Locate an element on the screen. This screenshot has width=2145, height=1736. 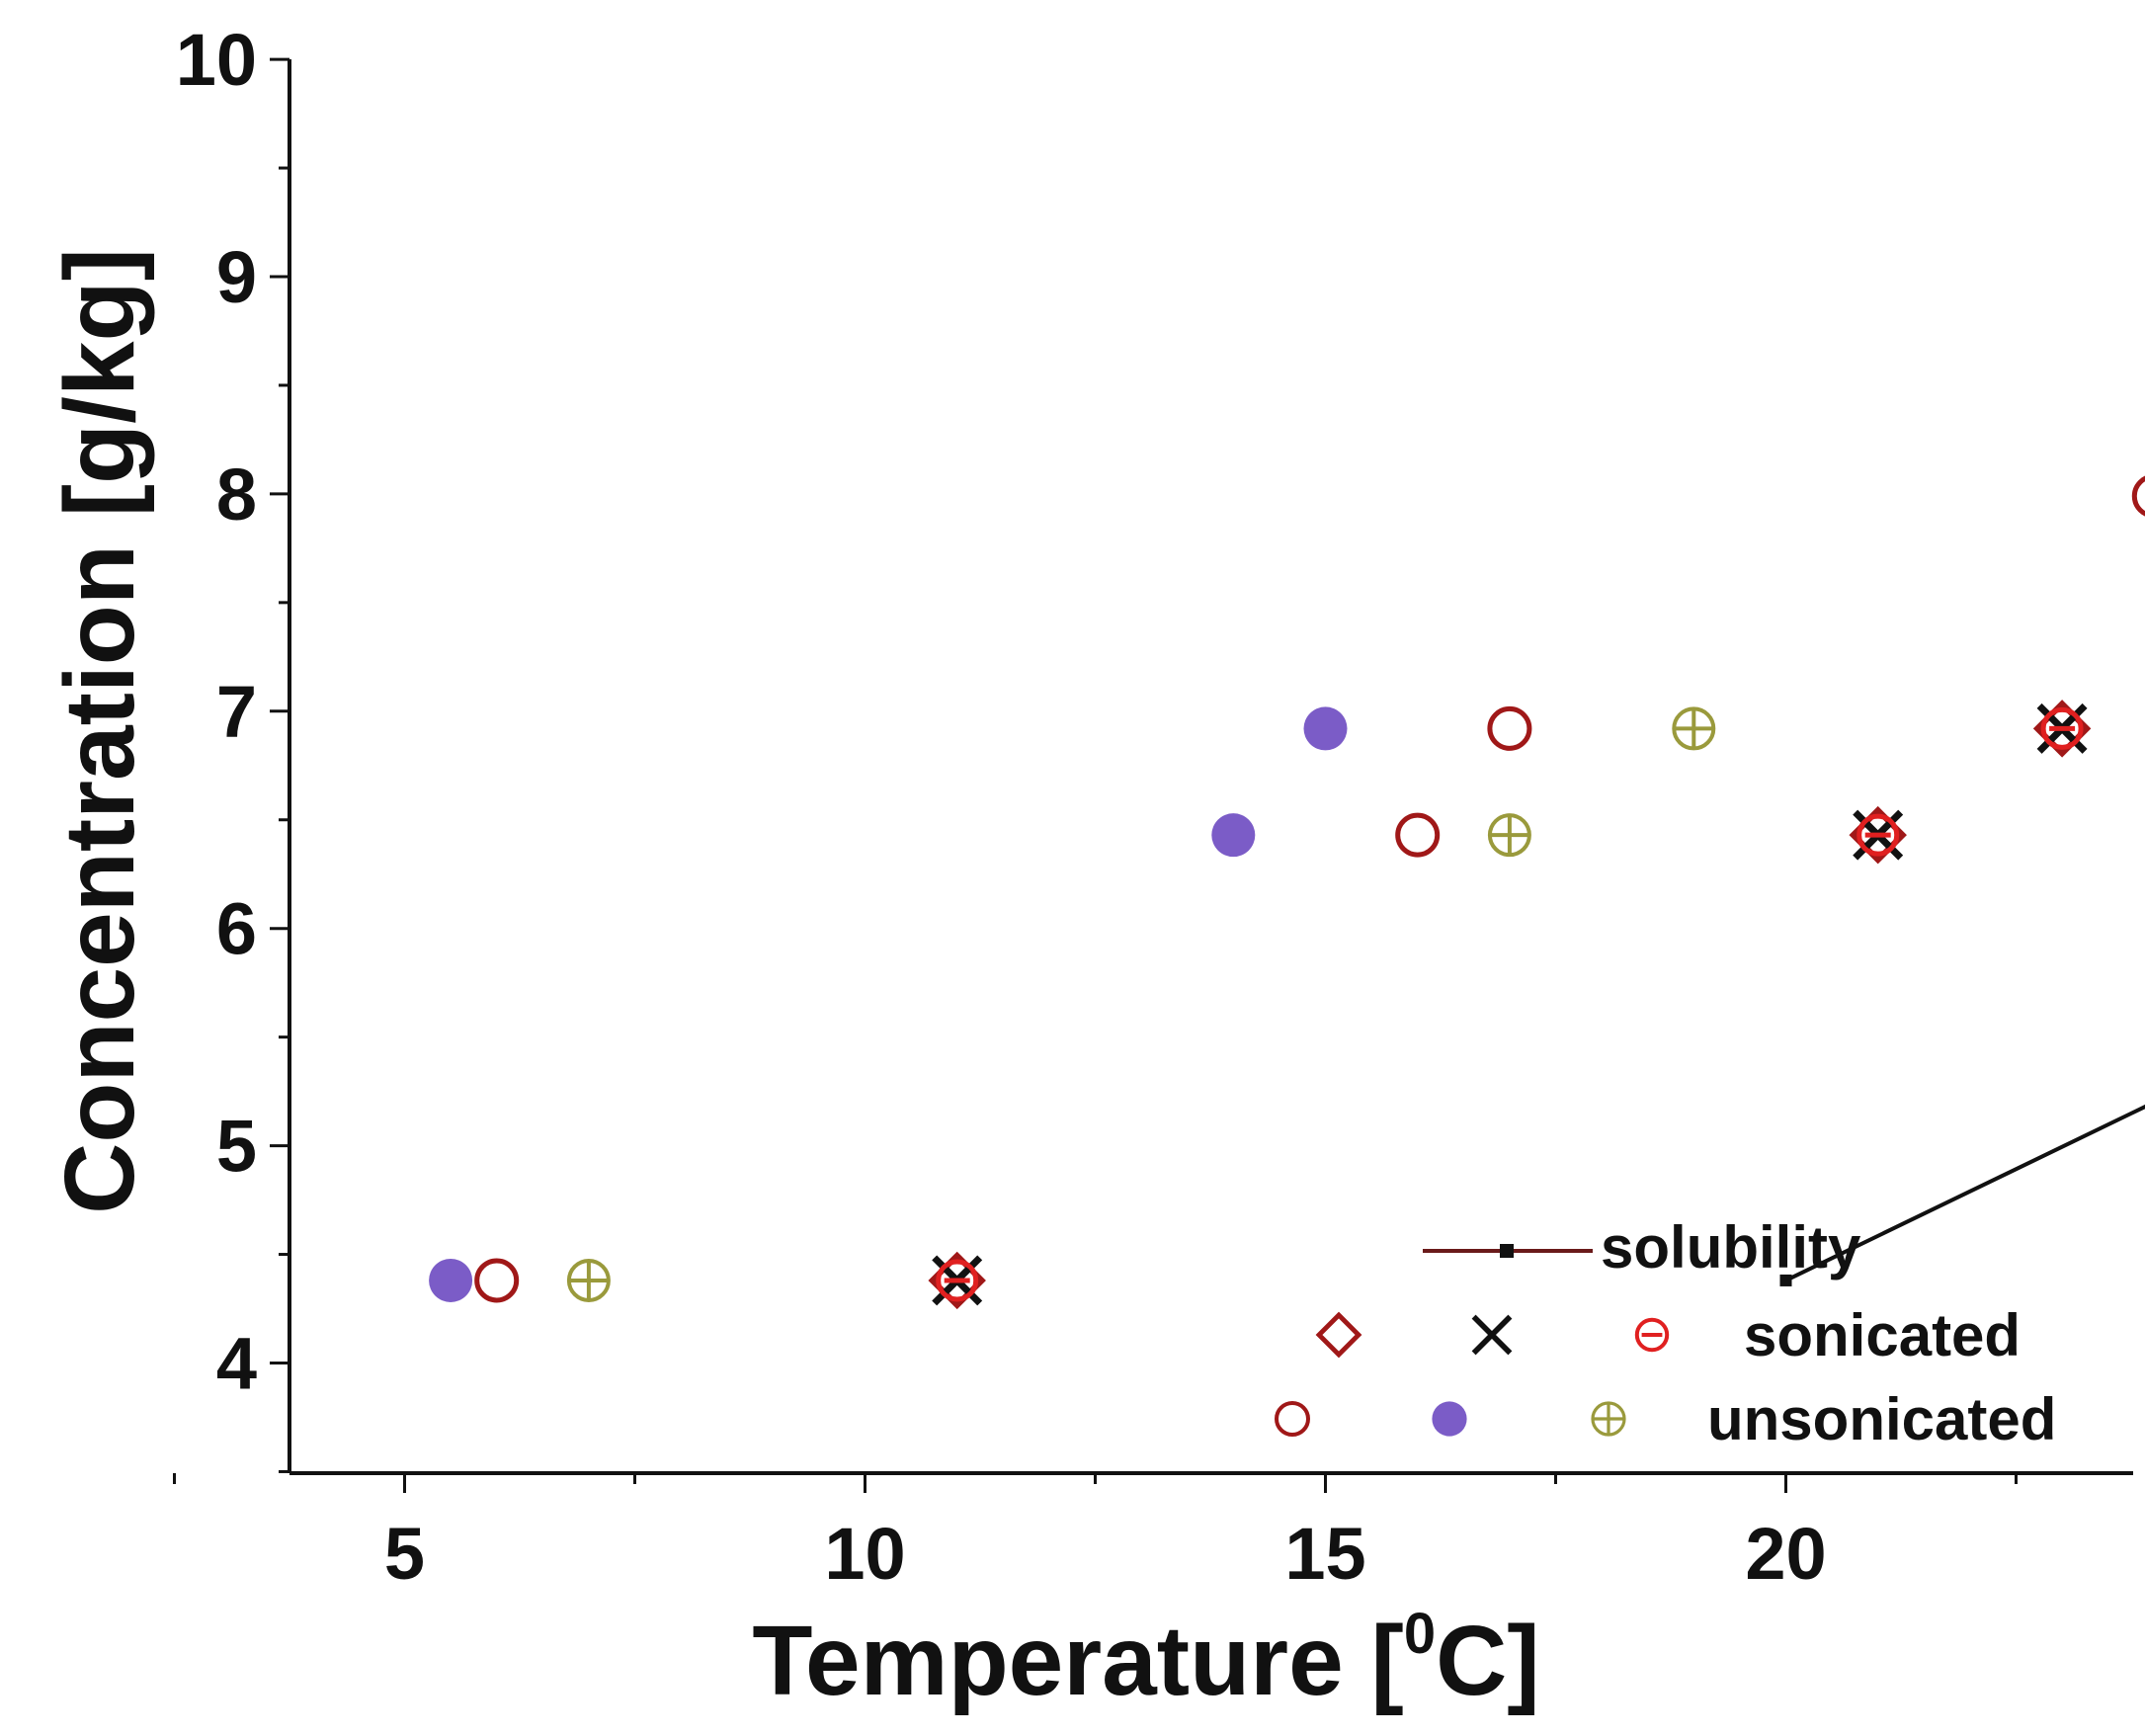
legend-unsonicated-markers is located at coordinates (1451, 1419).